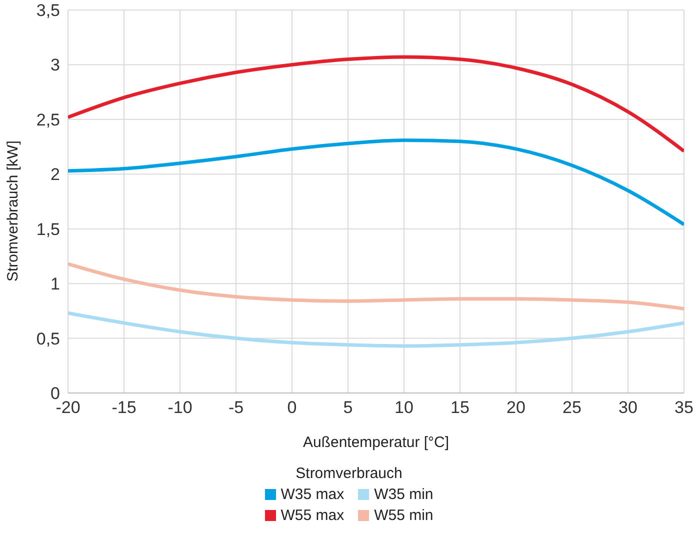 This screenshot has width=698, height=547. I want to click on x-tick-label: 30, so click(628, 408).